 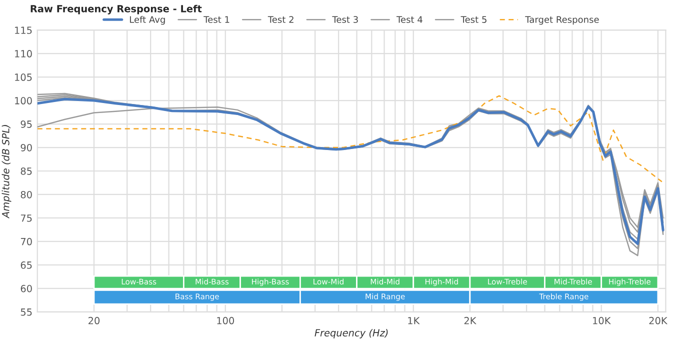 I want to click on legend-label: Test 1, so click(x=217, y=19).